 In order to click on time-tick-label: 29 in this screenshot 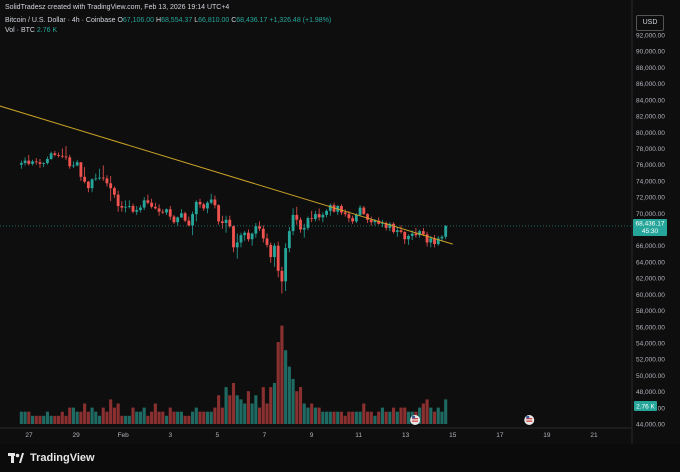, I will do `click(76, 435)`.